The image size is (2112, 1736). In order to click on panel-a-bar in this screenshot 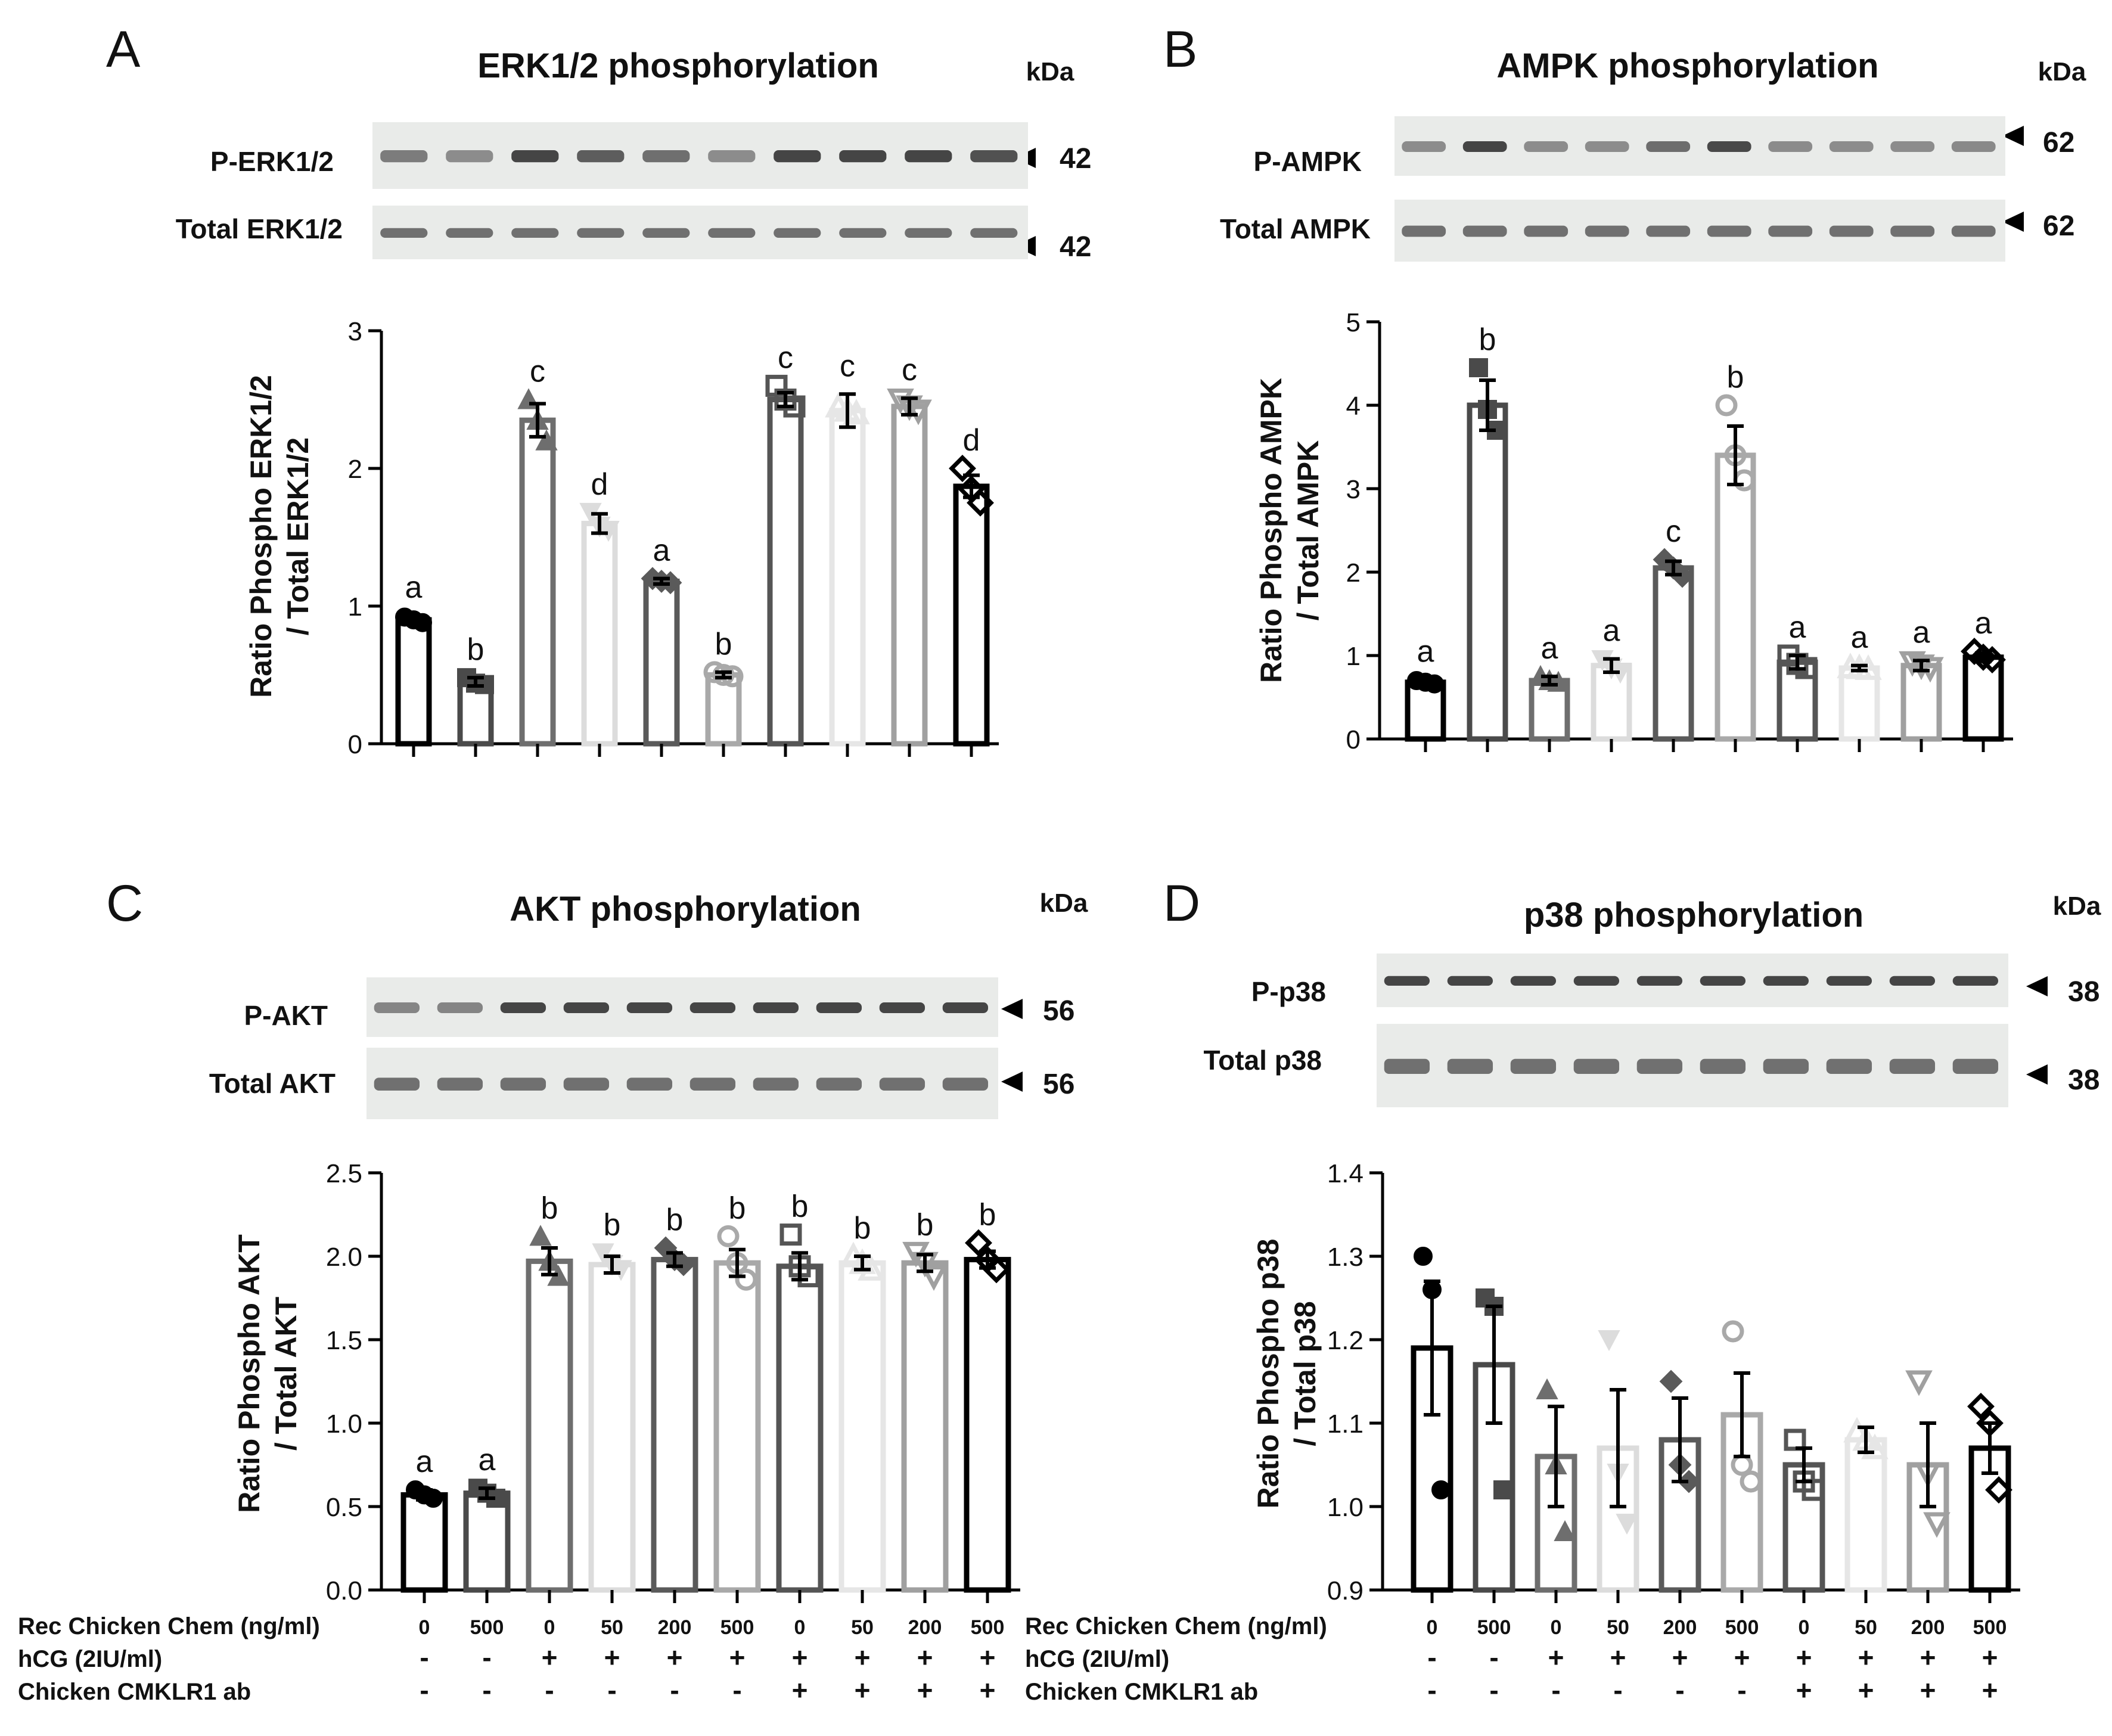, I will do `click(847, 577)`.